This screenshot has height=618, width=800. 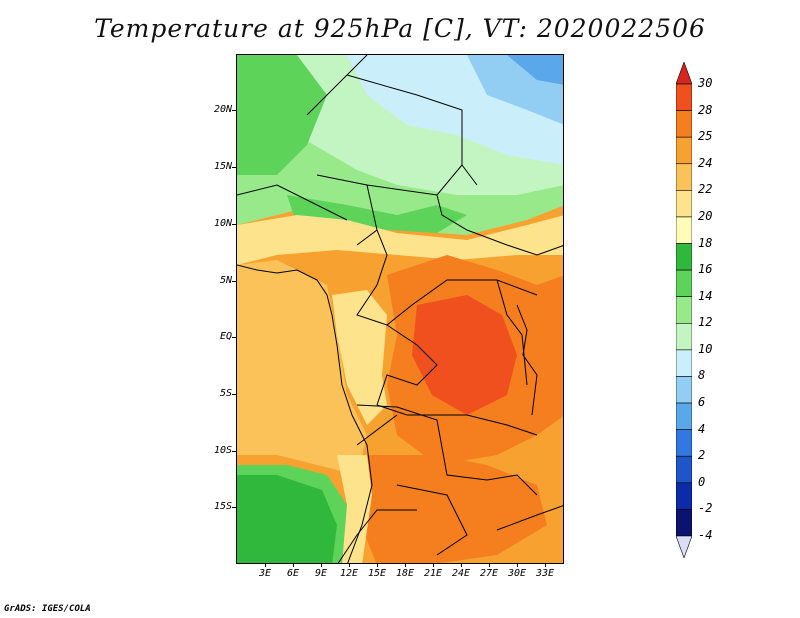 I want to click on yellow-band, so click(x=400, y=240).